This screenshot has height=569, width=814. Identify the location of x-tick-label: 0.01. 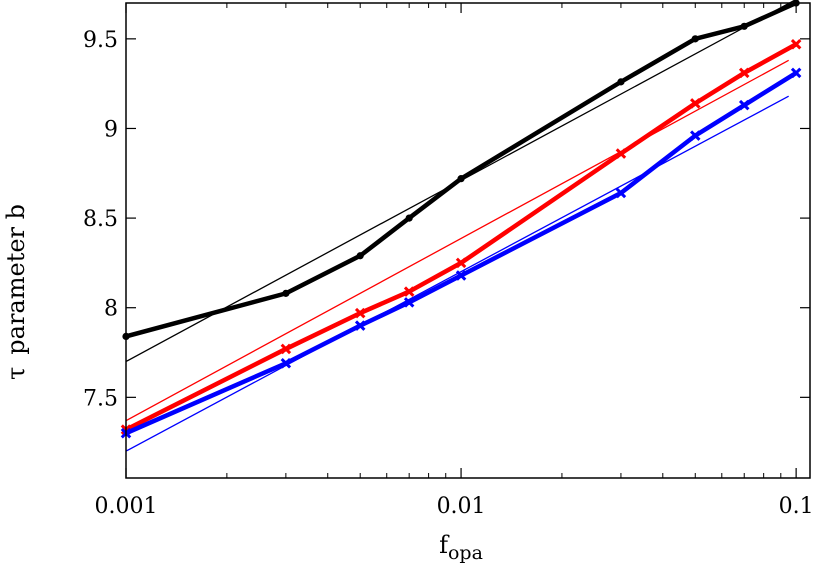
(461, 506).